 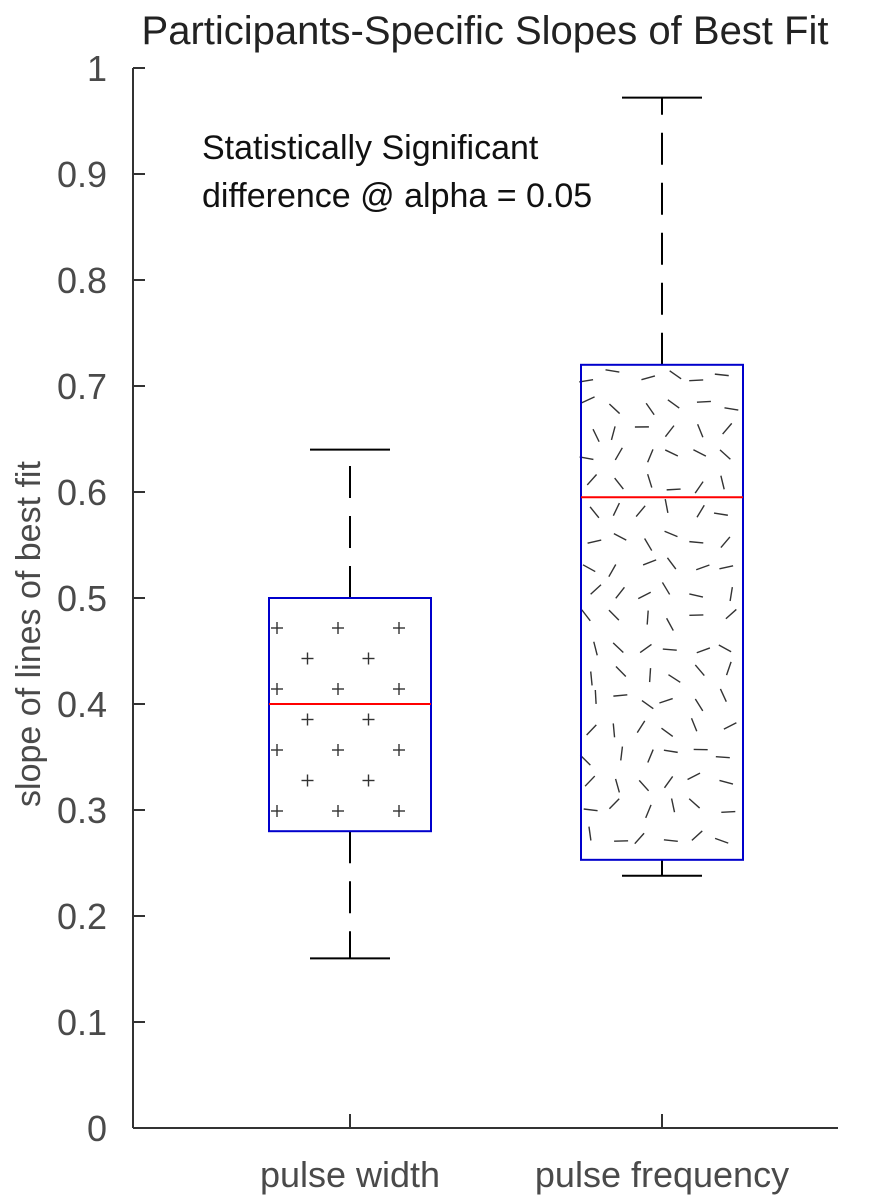 What do you see at coordinates (397, 196) in the screenshot?
I see `annotation-line-2: difference @ alpha = 0.05` at bounding box center [397, 196].